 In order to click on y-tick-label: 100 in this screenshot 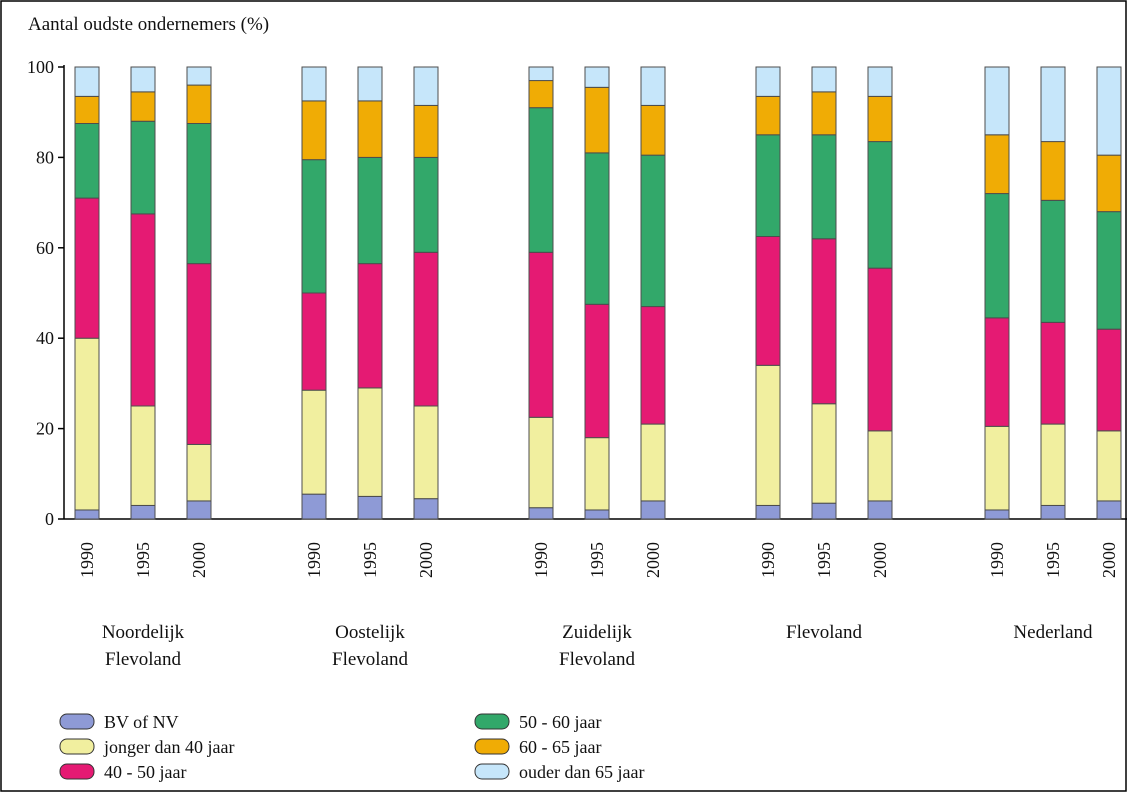, I will do `click(40, 67)`.